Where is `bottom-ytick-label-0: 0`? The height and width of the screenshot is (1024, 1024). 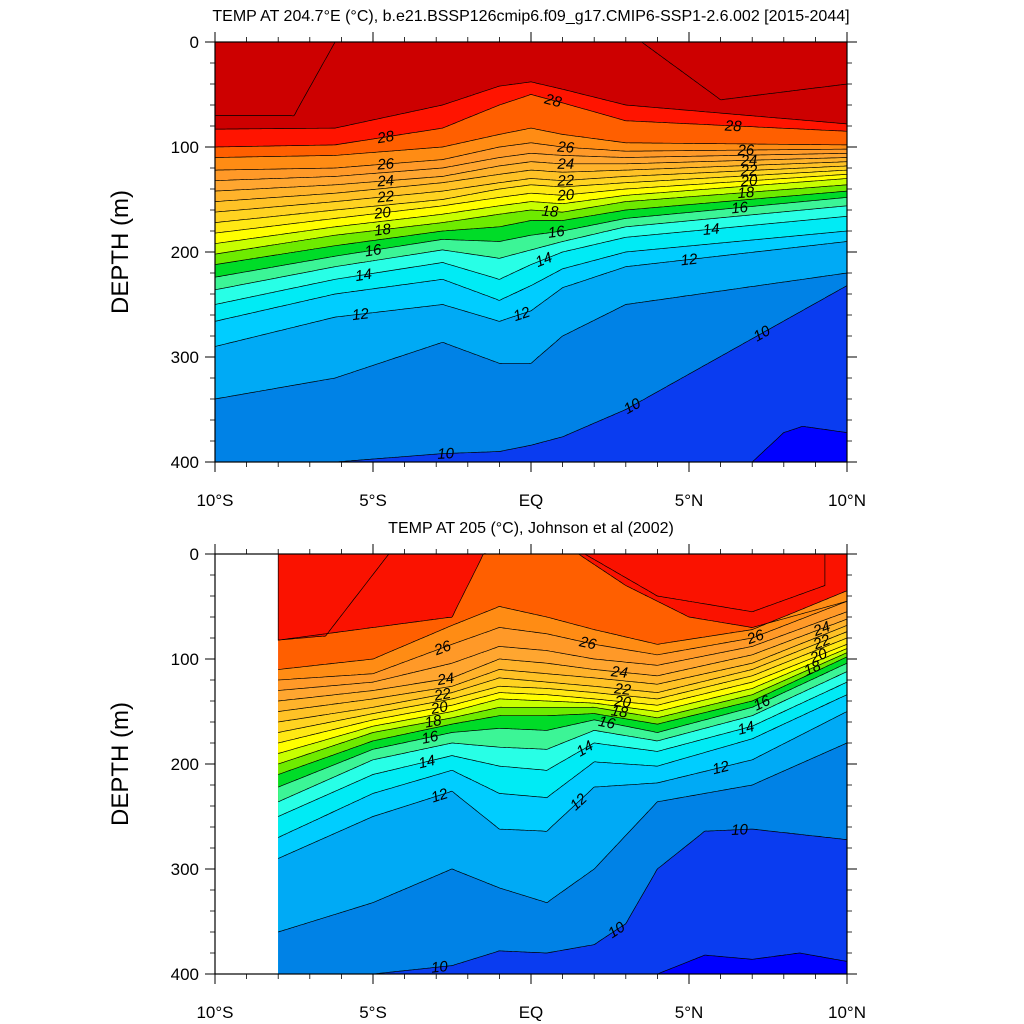 bottom-ytick-label-0: 0 is located at coordinates (194, 554).